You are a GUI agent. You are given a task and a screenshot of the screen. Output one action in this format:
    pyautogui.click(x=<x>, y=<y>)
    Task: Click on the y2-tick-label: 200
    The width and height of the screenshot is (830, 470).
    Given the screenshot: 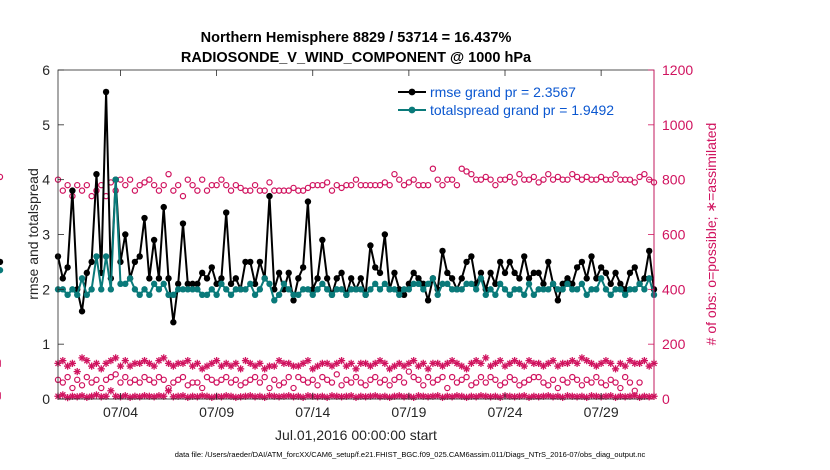 What is the action you would take?
    pyautogui.click(x=674, y=344)
    